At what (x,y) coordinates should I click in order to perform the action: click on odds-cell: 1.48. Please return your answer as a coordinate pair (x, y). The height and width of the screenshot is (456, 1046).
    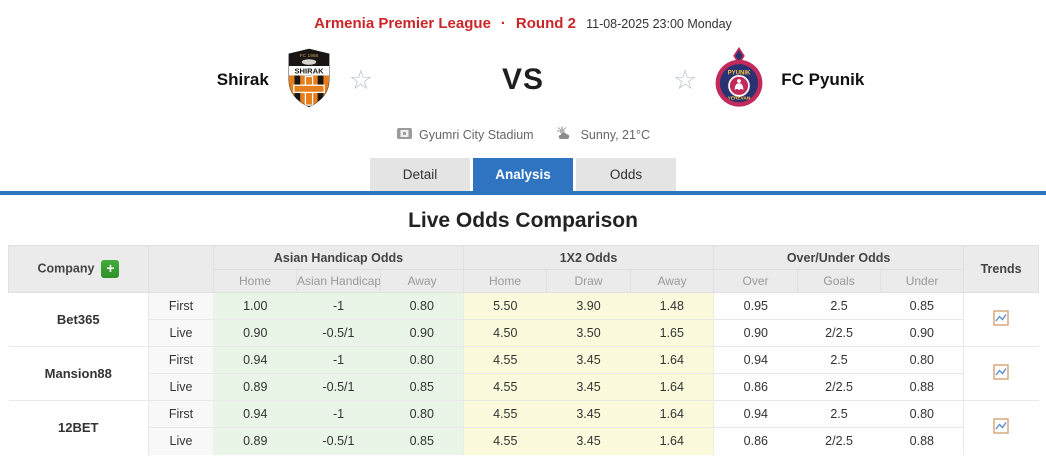
    Looking at the image, I should click on (672, 306).